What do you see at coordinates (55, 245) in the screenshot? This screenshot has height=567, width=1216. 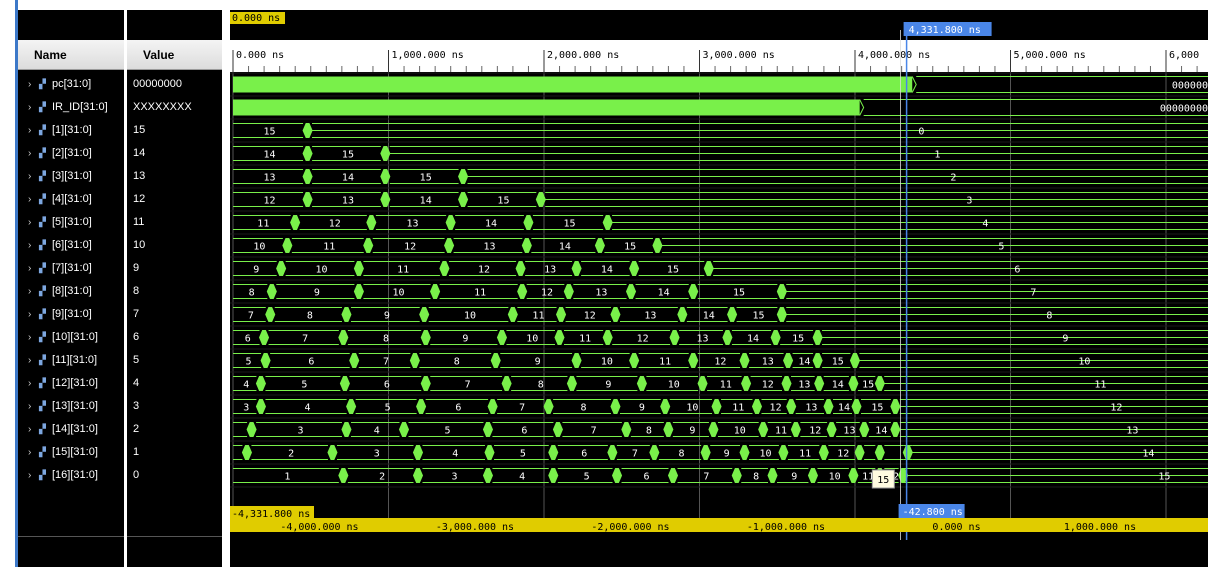 I see `signal-row: › ▞ [6][31:0]` at bounding box center [55, 245].